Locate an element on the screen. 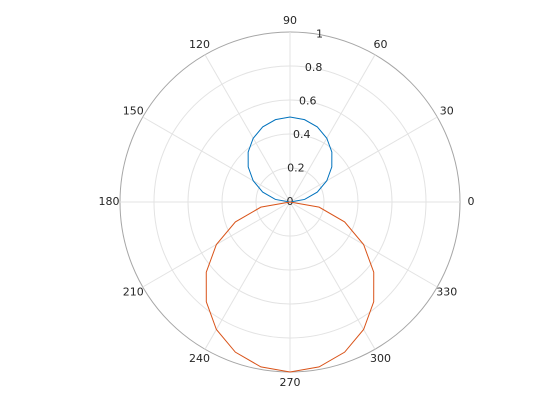 The width and height of the screenshot is (560, 420). theta-tick-label: 150 is located at coordinates (133, 111).